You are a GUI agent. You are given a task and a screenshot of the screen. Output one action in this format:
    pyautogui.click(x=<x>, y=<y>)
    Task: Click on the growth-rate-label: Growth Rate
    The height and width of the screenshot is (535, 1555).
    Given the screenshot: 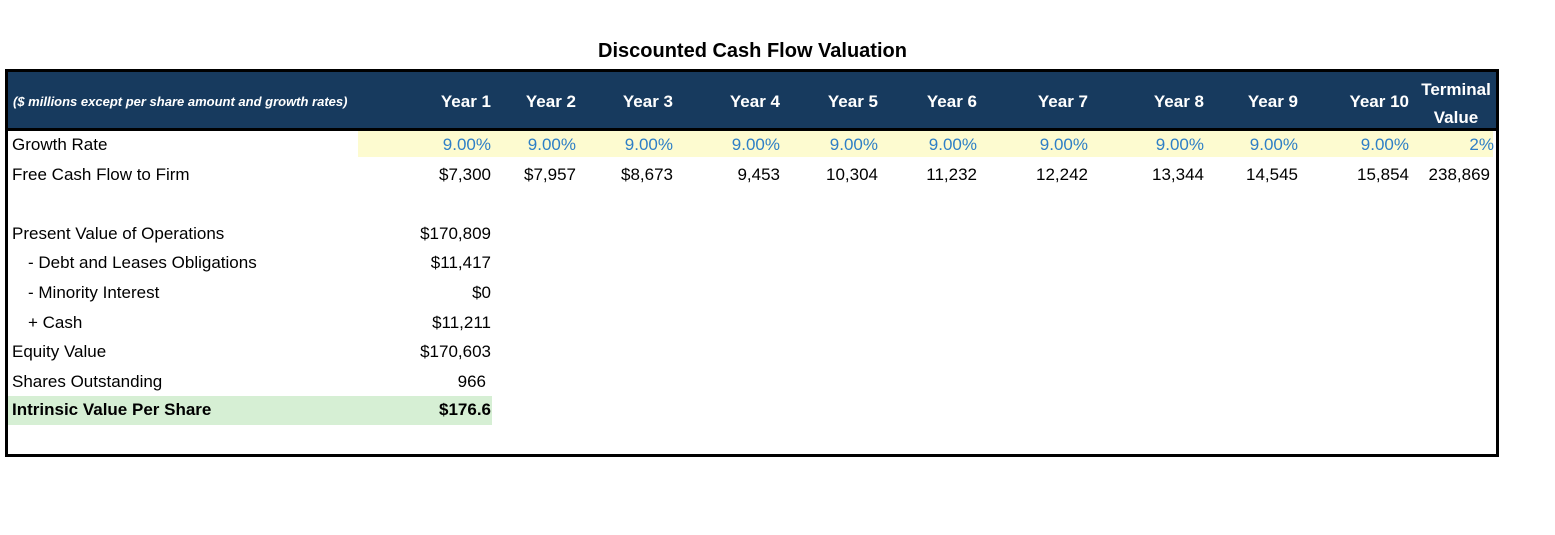 What is the action you would take?
    pyautogui.click(x=60, y=144)
    